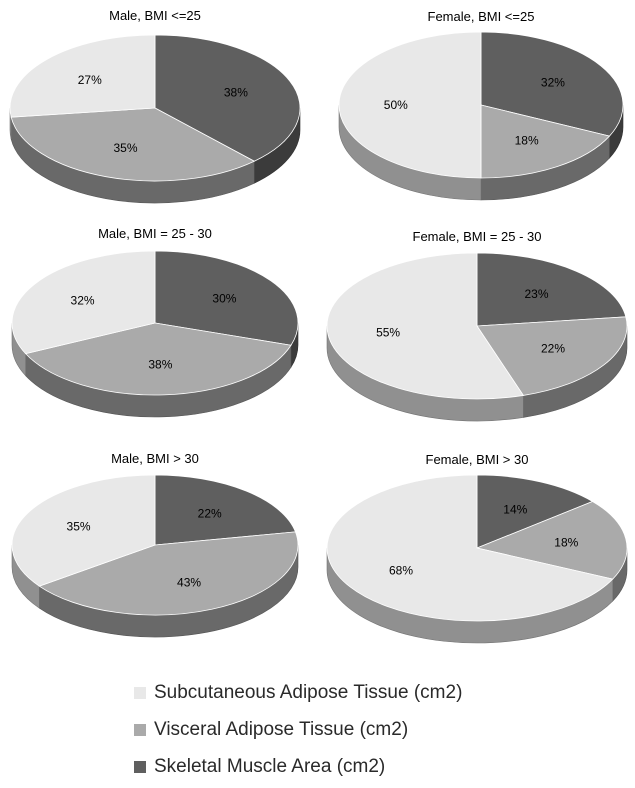 This screenshot has width=635, height=788. I want to click on pie-6-slice-subcutaneous, so click(470, 548).